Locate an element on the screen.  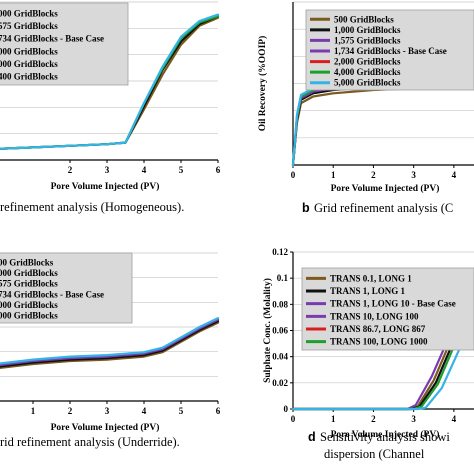
legend-label: 500 GridBlocks is located at coordinates (364, 19).